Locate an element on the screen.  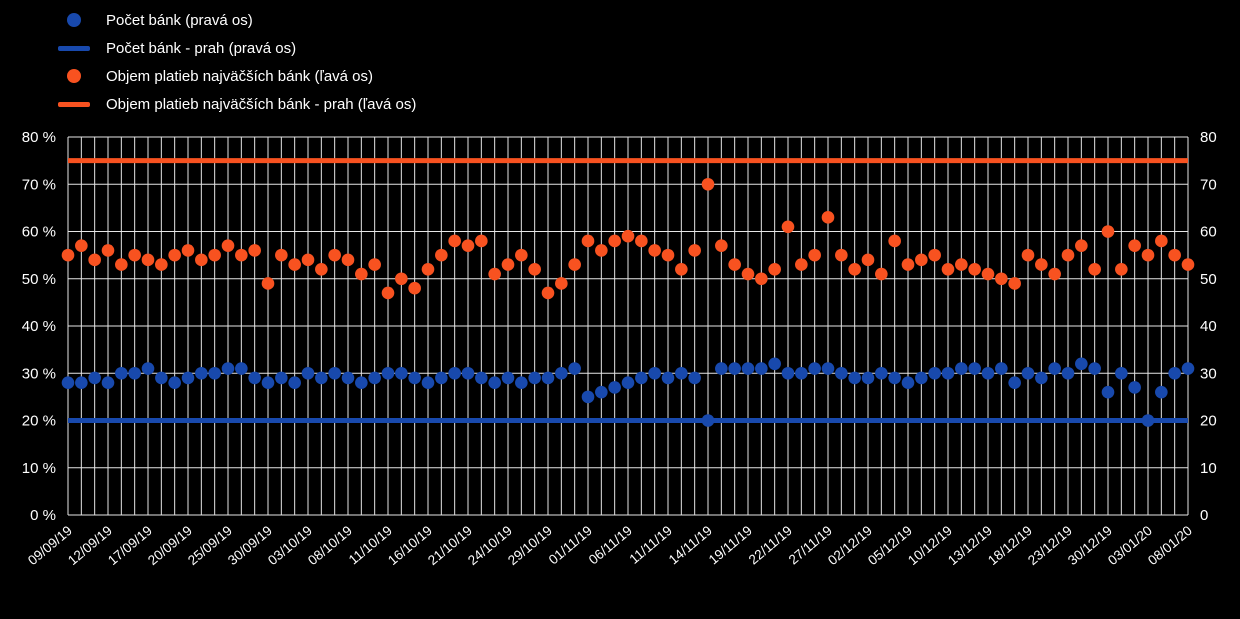
svg-text: 80 % is located at coordinates (39, 137).